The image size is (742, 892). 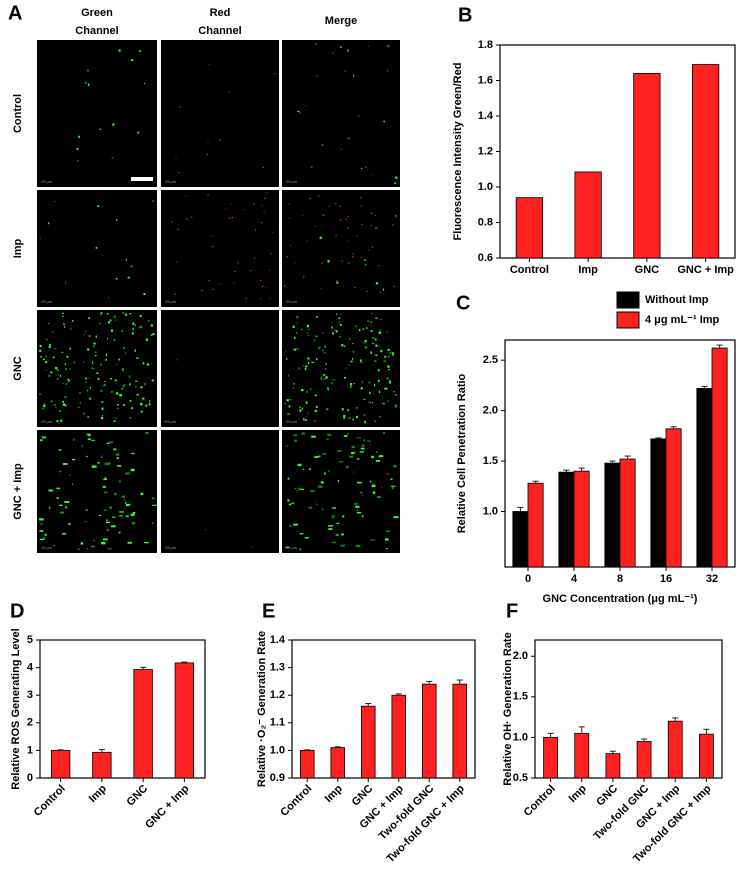 I want to click on y-tick-label: 0.9, so click(x=277, y=778).